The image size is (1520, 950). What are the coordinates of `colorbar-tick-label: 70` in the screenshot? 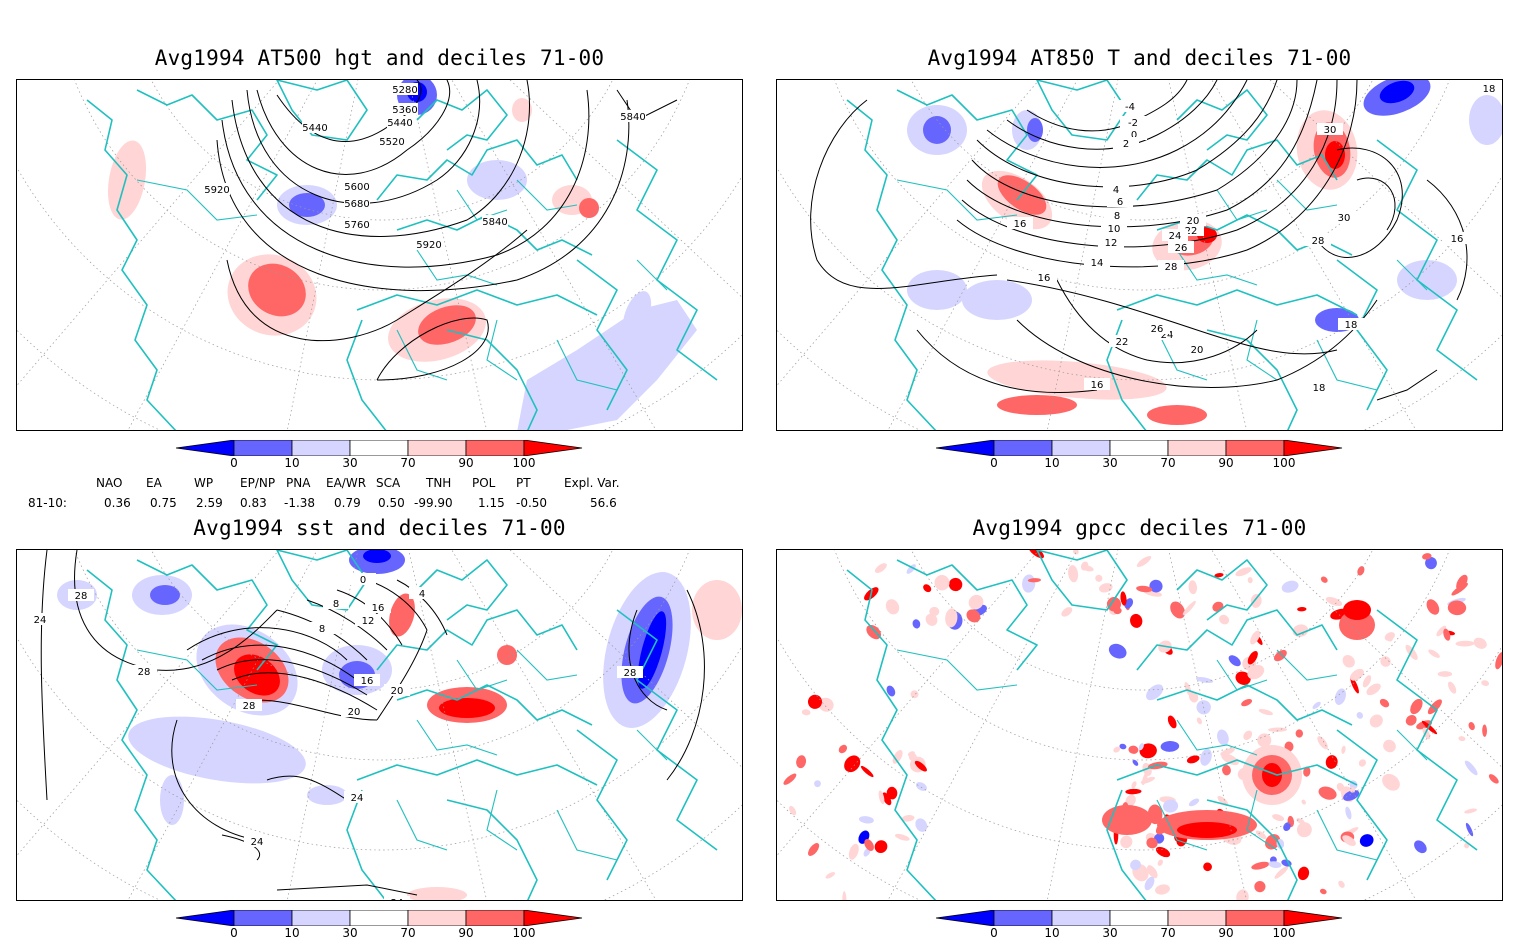 It's located at (408, 933).